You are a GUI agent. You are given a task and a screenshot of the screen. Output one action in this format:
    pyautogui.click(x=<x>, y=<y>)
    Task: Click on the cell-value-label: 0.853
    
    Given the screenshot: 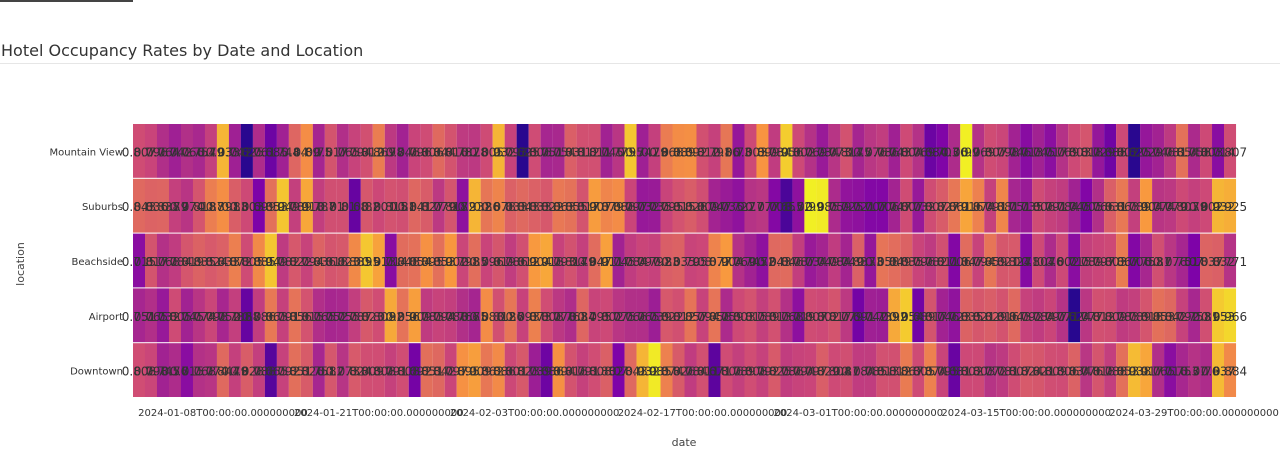 What is the action you would take?
    pyautogui.click(x=1122, y=372)
    